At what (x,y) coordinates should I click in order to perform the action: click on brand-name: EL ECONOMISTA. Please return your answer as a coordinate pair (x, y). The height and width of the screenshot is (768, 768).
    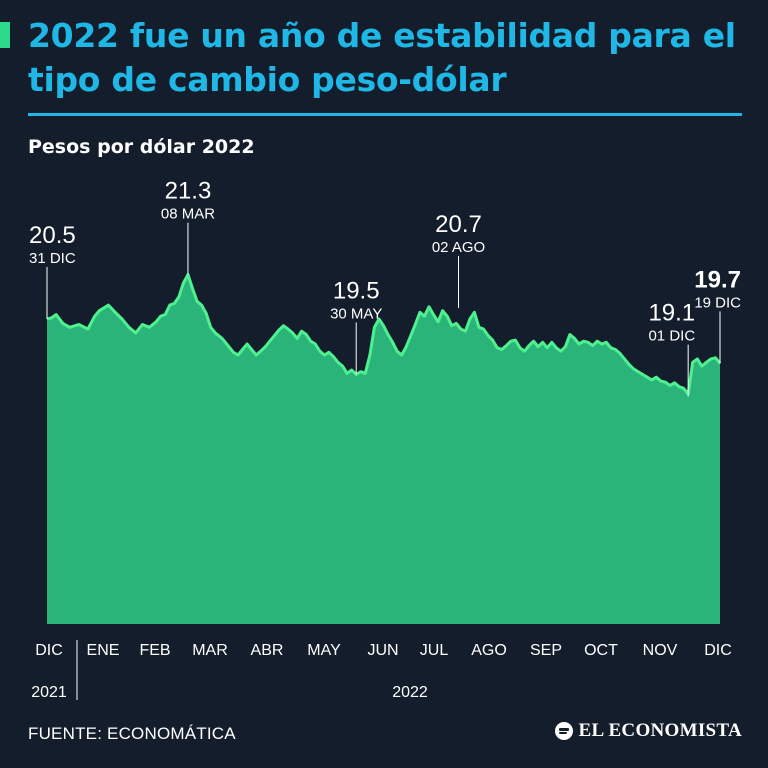
    Looking at the image, I should click on (660, 730).